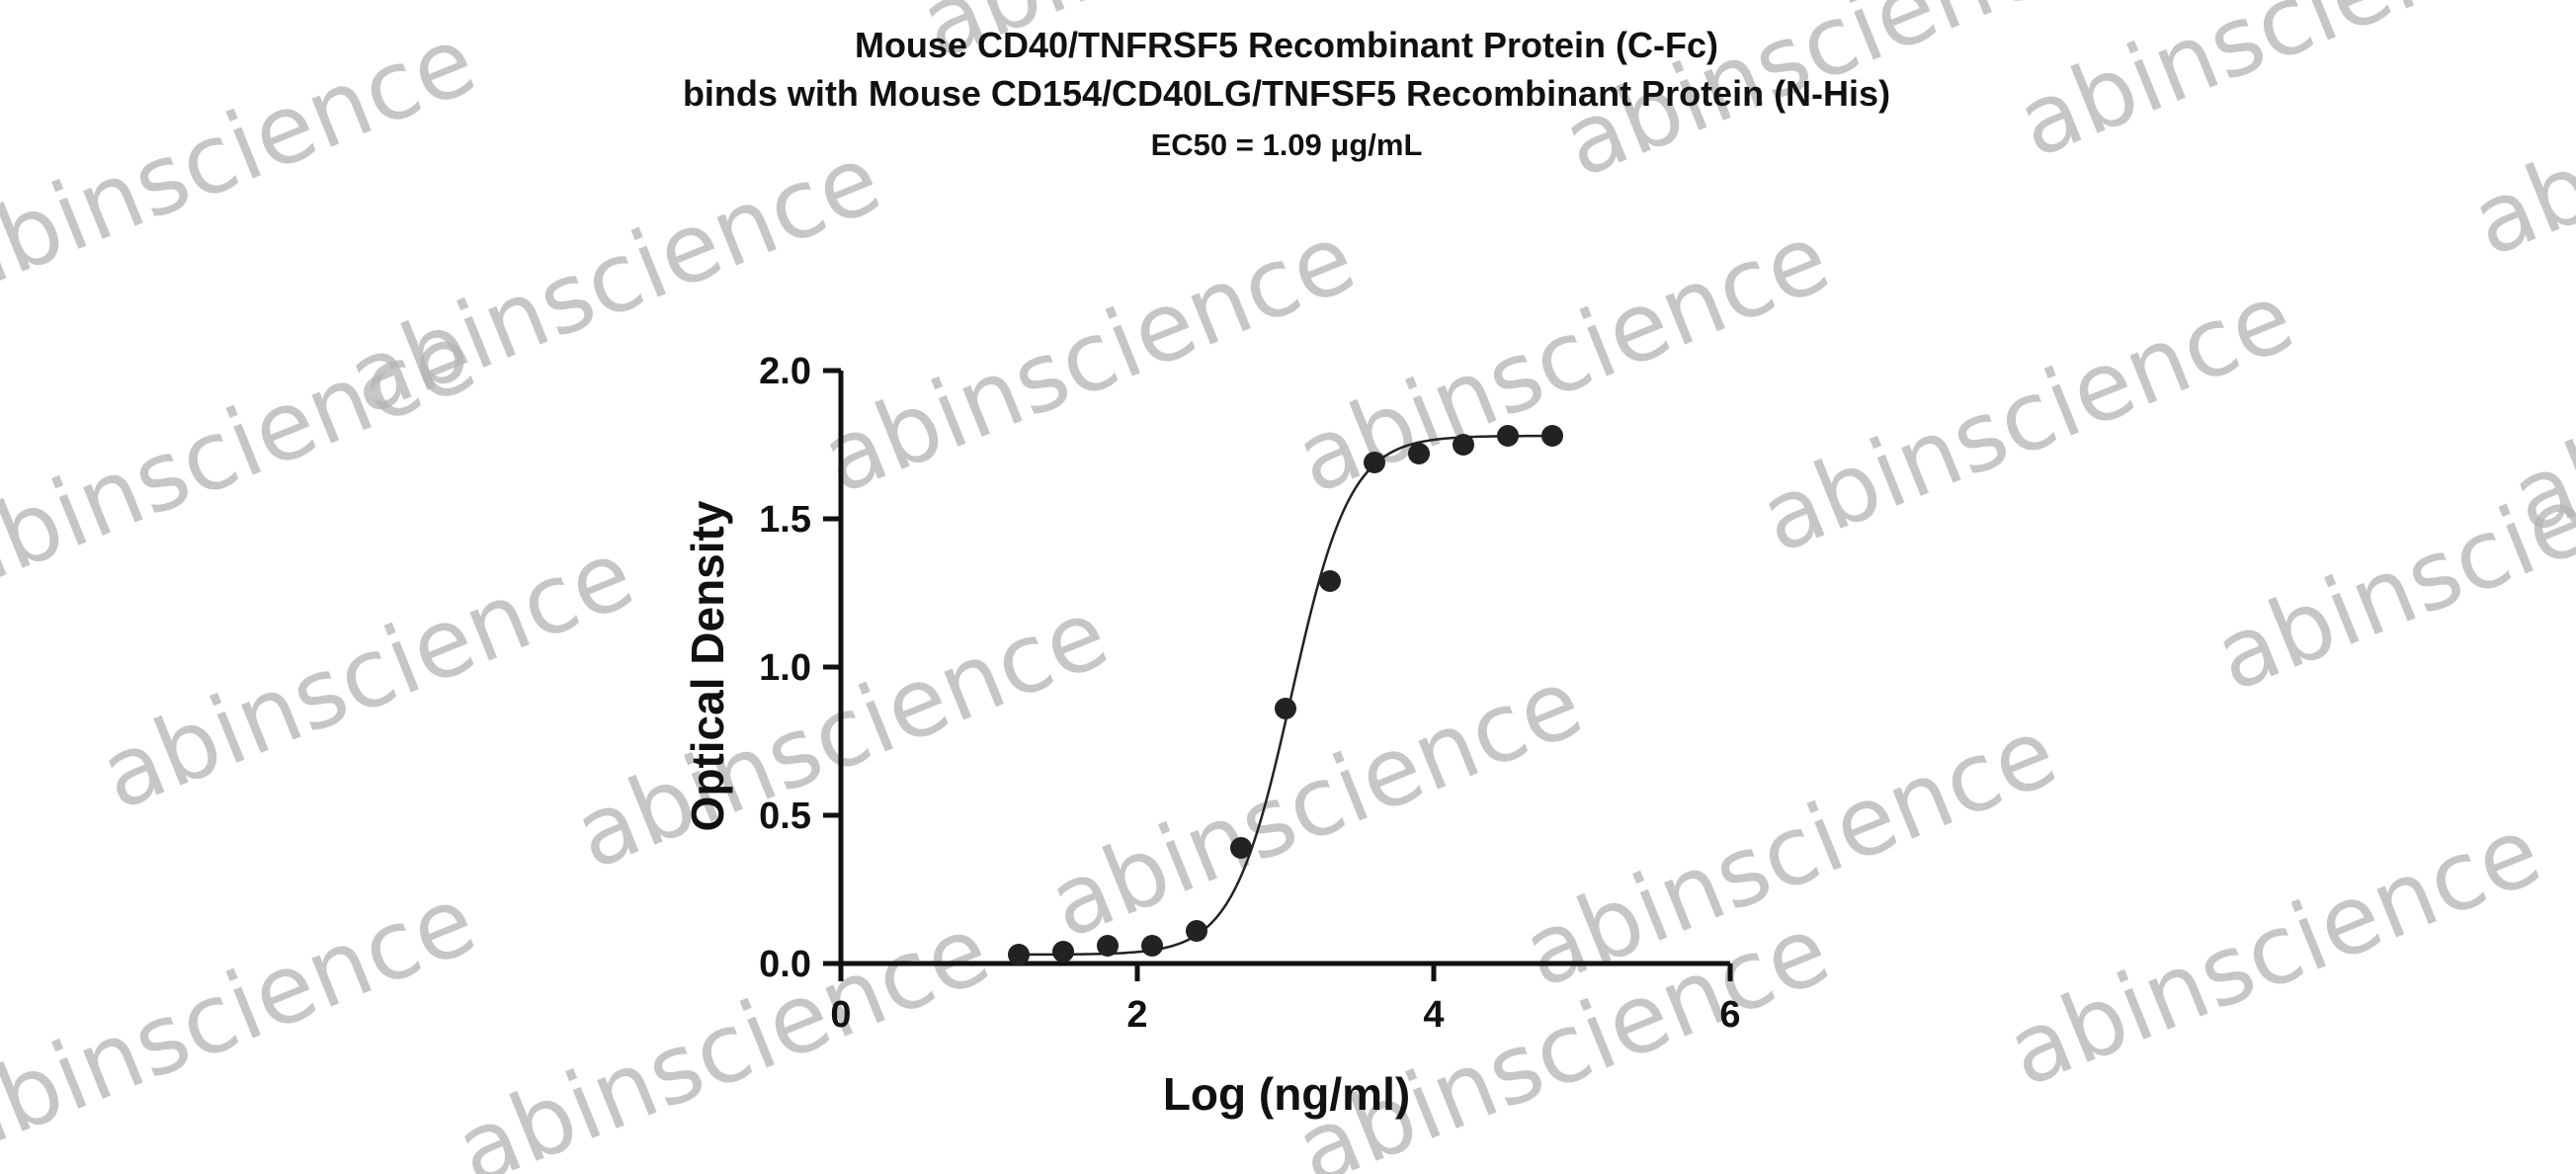 The image size is (2576, 1174). Describe the element at coordinates (1433, 1015) in the screenshot. I see `x-tick-label: 4` at that location.